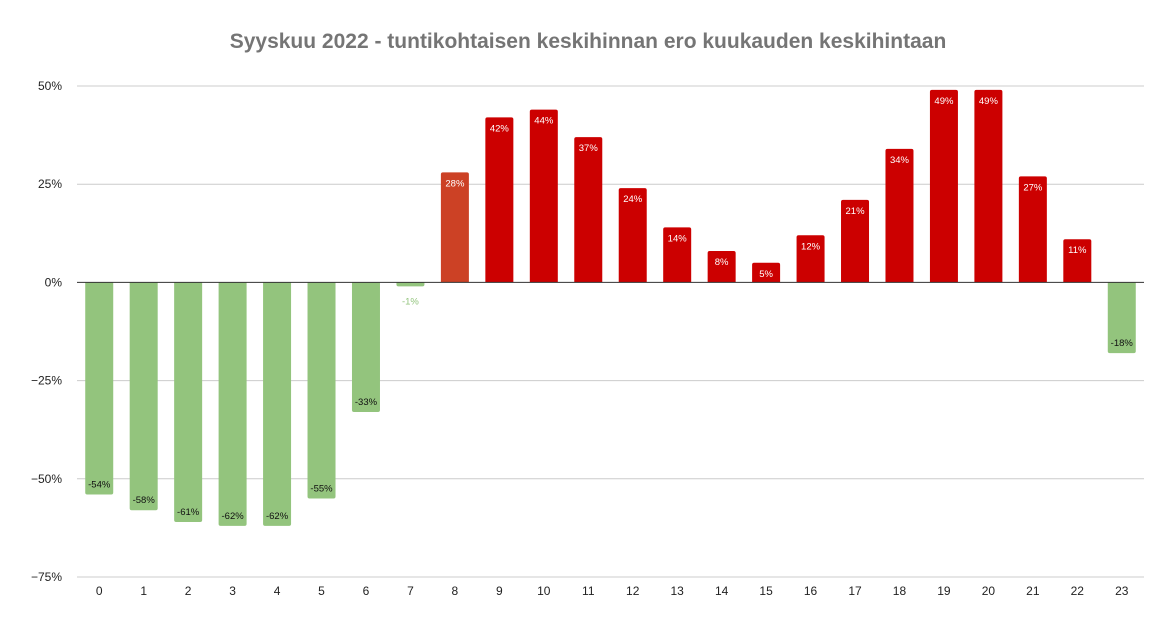 The width and height of the screenshot is (1176, 629). I want to click on data-label: -33%, so click(366, 402).